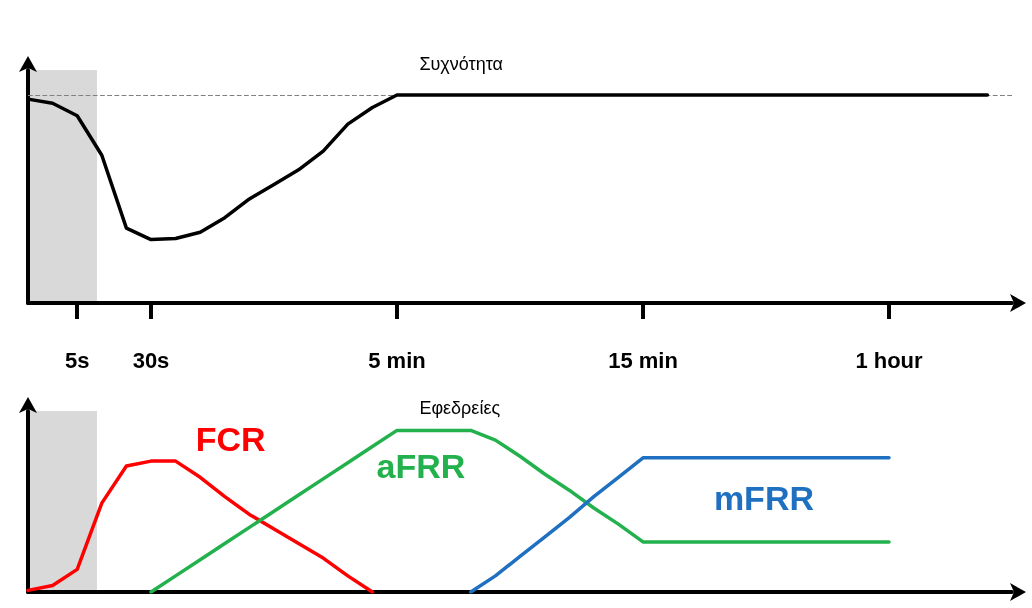 This screenshot has height=608, width=1032. I want to click on x-tick-label: 30s, so click(151, 360).